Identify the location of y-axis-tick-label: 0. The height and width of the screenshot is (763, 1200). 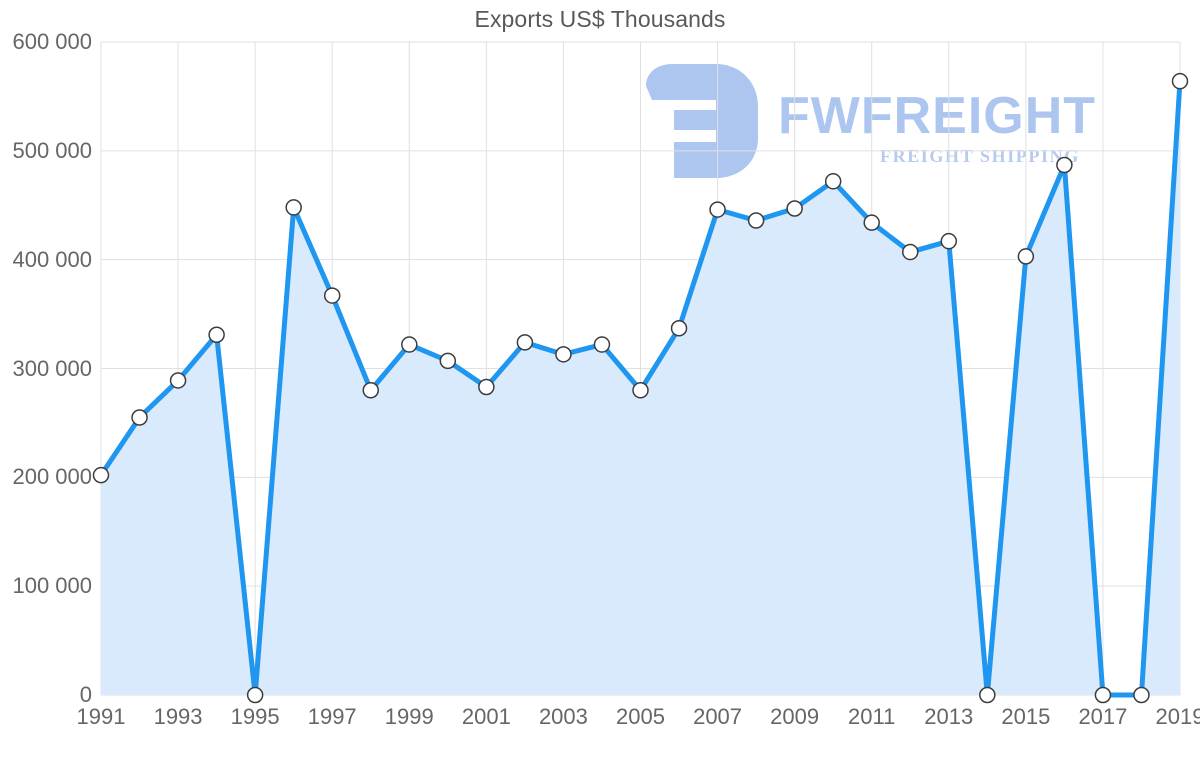
(85, 694).